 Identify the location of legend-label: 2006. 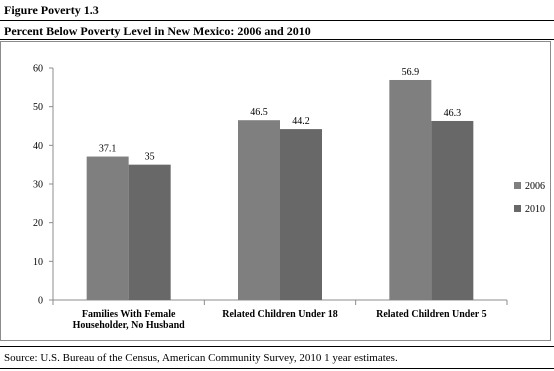
(535, 186).